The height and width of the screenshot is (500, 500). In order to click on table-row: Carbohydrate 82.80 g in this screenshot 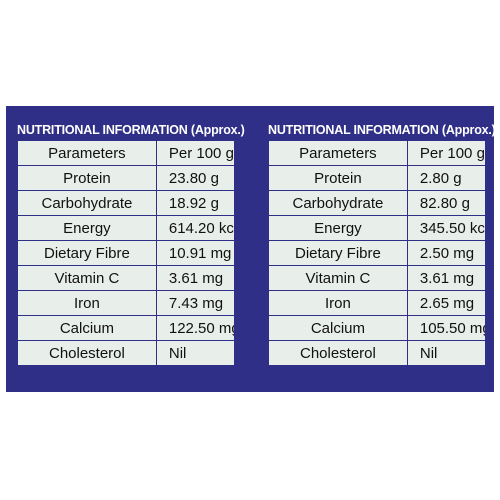, I will do `click(377, 203)`.